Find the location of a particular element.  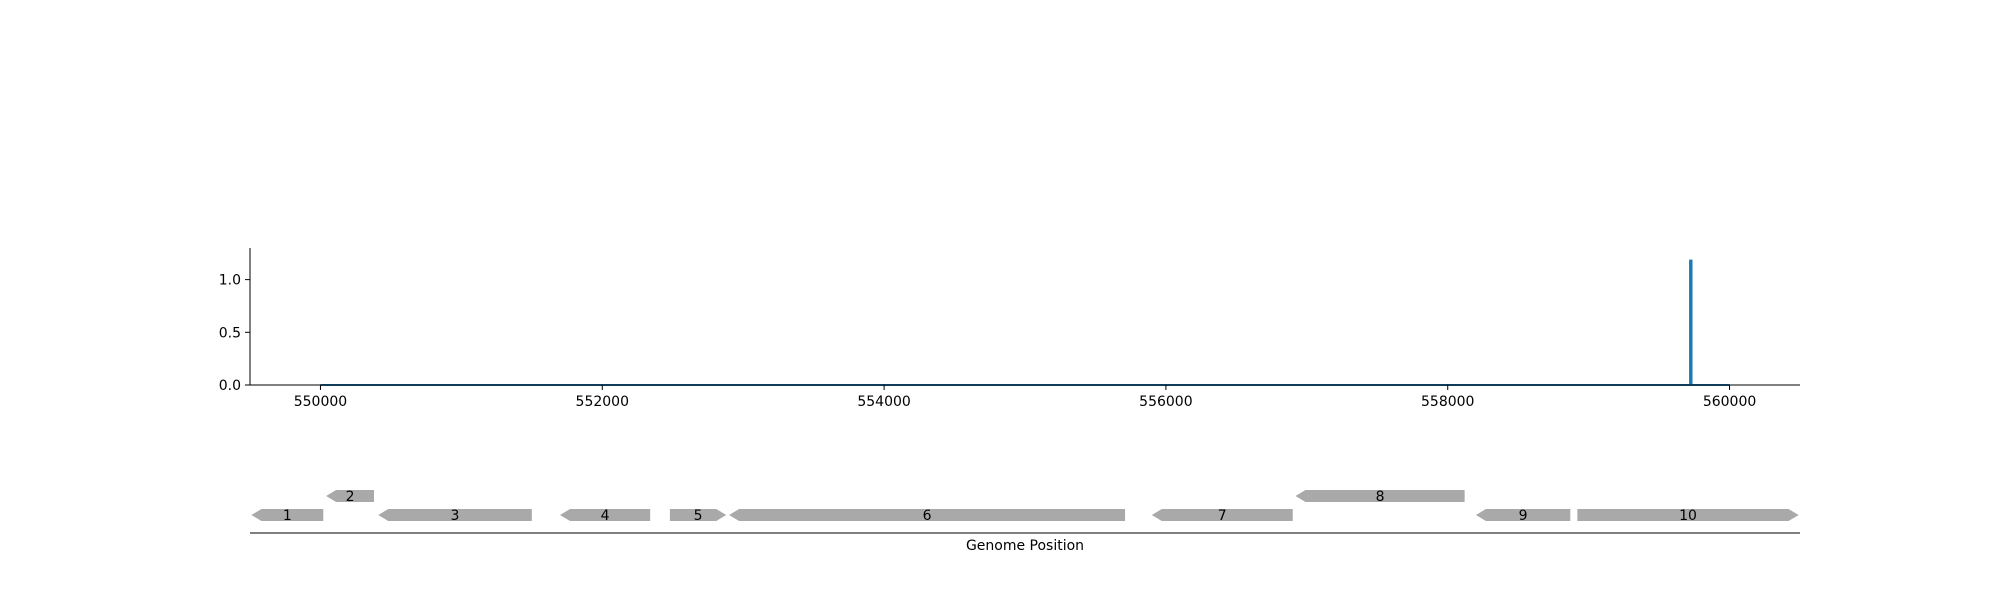

gene-feature-label: 5 is located at coordinates (698, 516).